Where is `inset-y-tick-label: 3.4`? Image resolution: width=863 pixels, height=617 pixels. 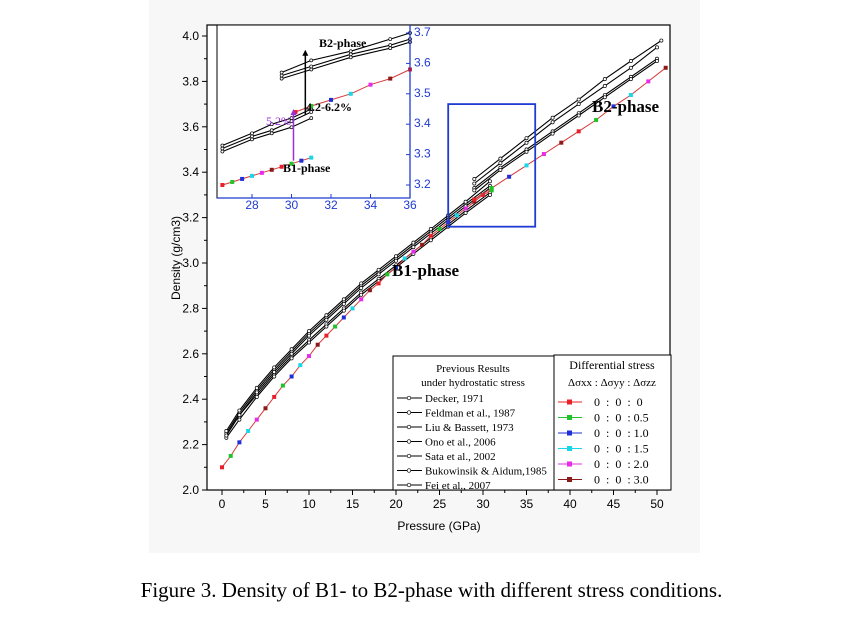
inset-y-tick-label: 3.4 is located at coordinates (422, 123).